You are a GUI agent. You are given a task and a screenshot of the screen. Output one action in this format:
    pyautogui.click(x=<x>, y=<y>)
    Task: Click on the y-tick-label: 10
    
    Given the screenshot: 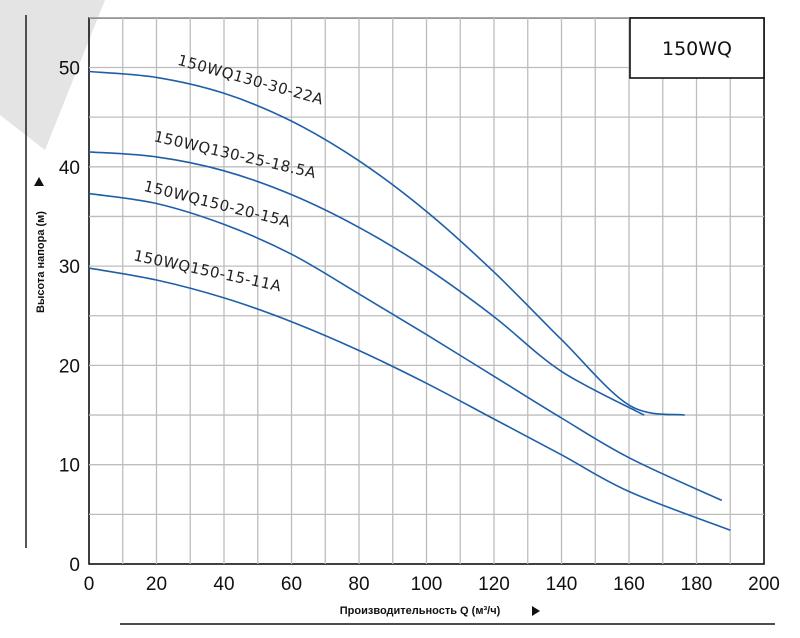 What is the action you would take?
    pyautogui.click(x=69, y=466)
    